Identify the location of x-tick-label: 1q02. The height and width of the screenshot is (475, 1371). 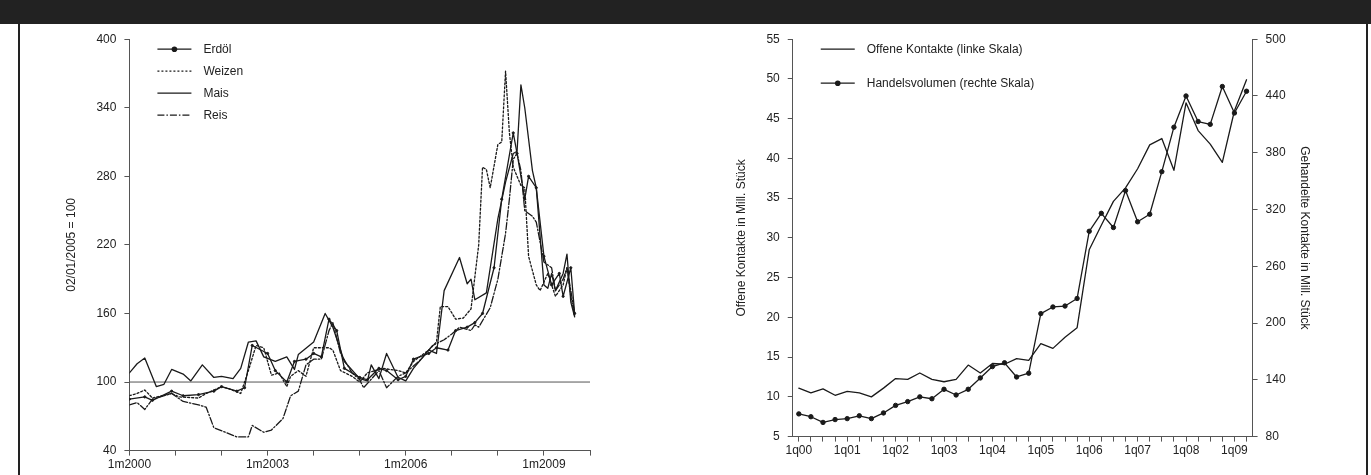
(896, 450).